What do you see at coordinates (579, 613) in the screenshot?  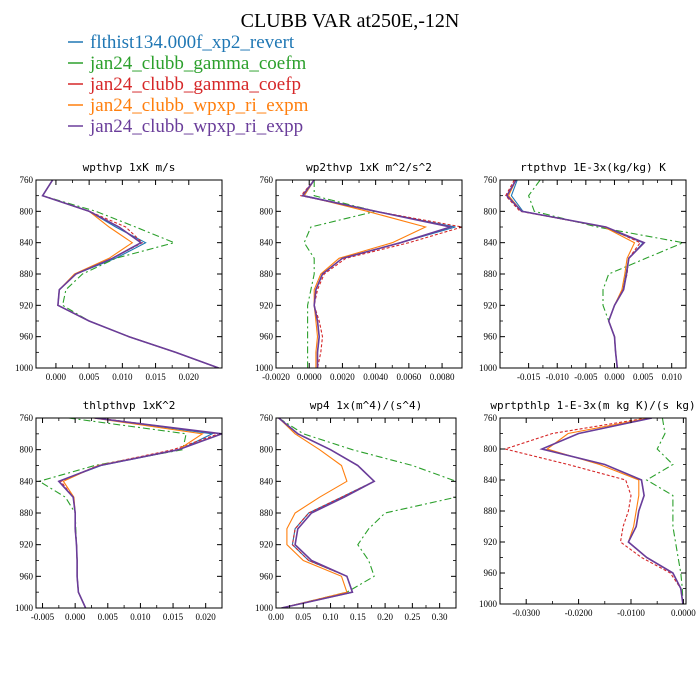 I see `x-tick-label: -0.0200` at bounding box center [579, 613].